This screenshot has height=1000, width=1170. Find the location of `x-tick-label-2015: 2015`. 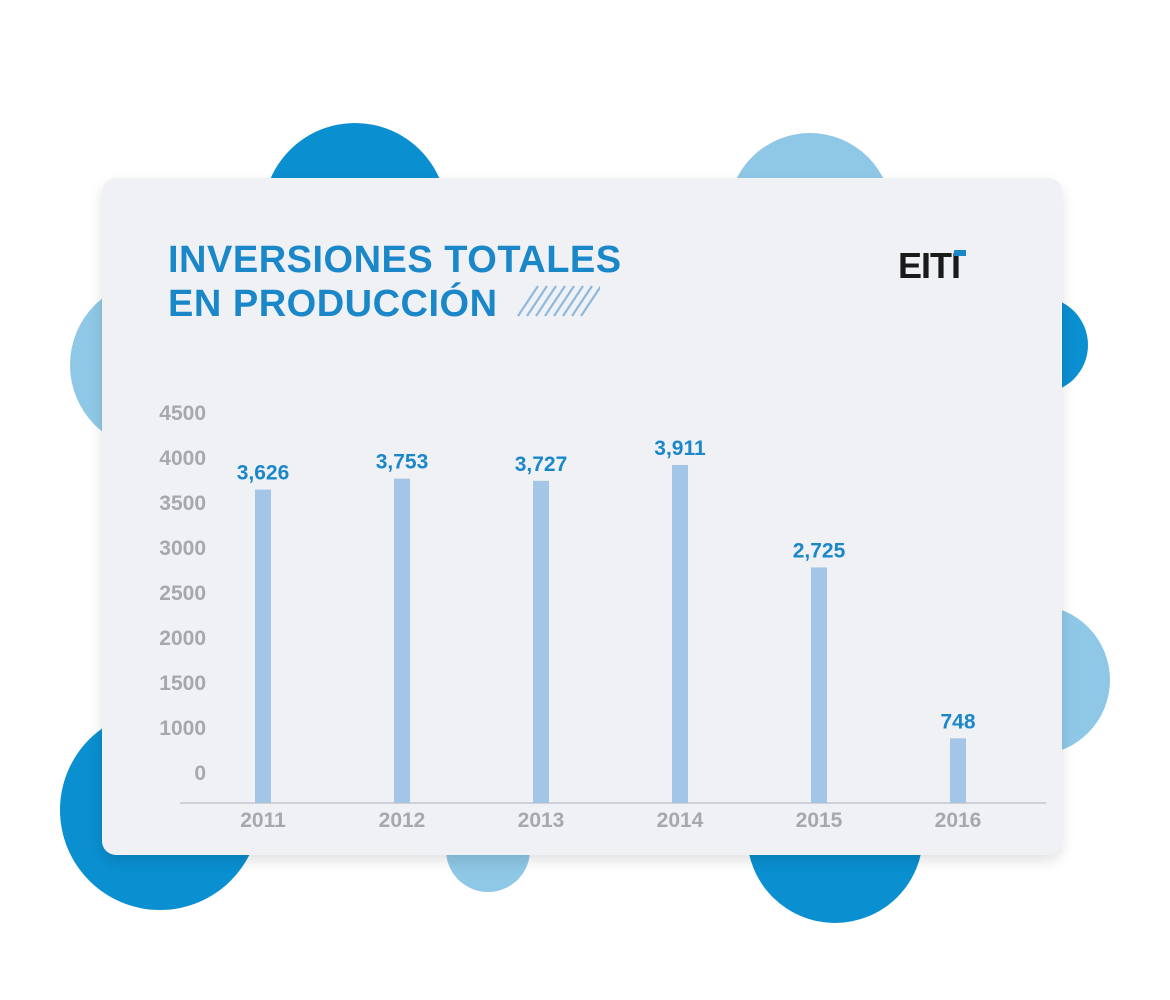

x-tick-label-2015: 2015 is located at coordinates (819, 820).